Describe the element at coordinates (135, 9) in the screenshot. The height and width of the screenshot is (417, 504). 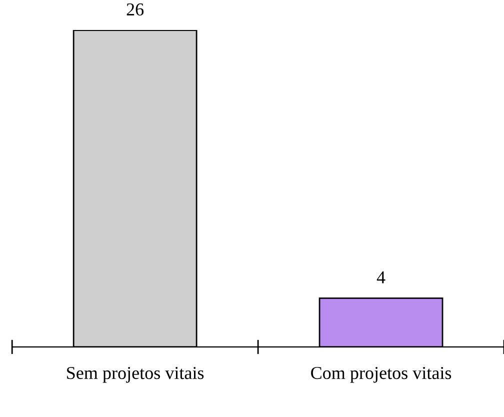
I see `data-label: 26` at that location.